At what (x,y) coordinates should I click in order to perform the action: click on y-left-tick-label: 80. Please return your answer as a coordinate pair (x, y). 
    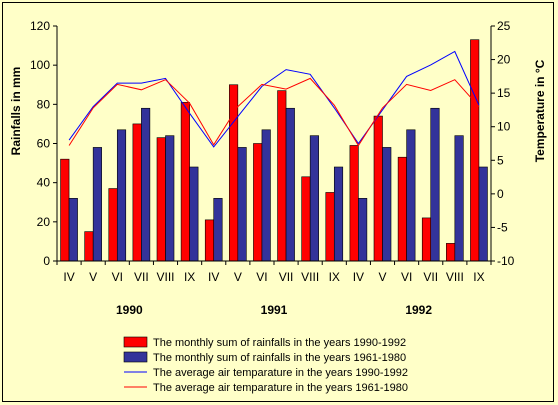
    Looking at the image, I should click on (44, 104).